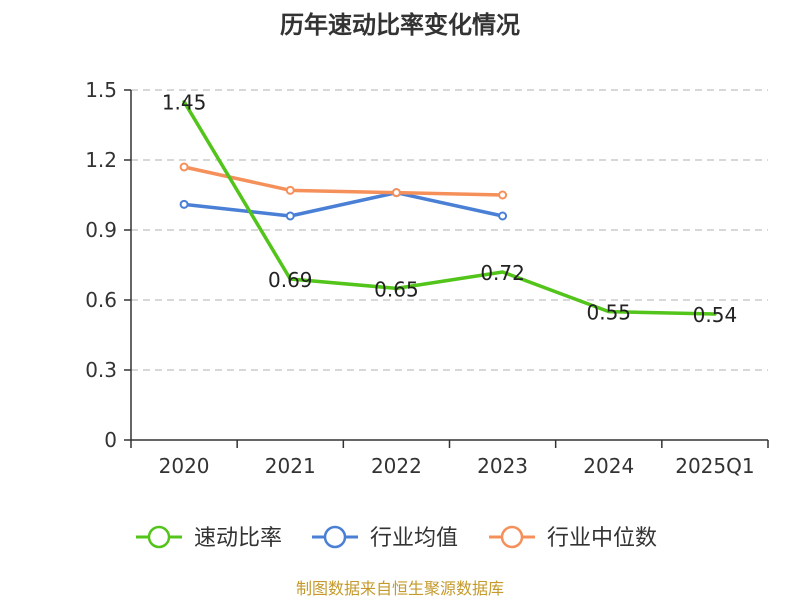  Describe the element at coordinates (290, 280) in the screenshot. I see `data-label: 0.69` at that location.